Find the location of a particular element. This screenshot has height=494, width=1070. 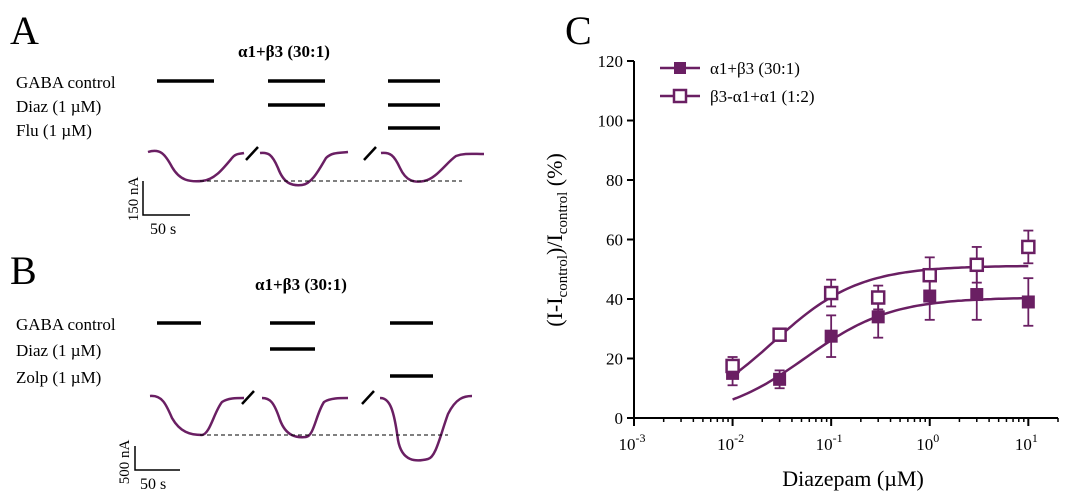

x-tick-label: 10¹ is located at coordinates (1026, 442).